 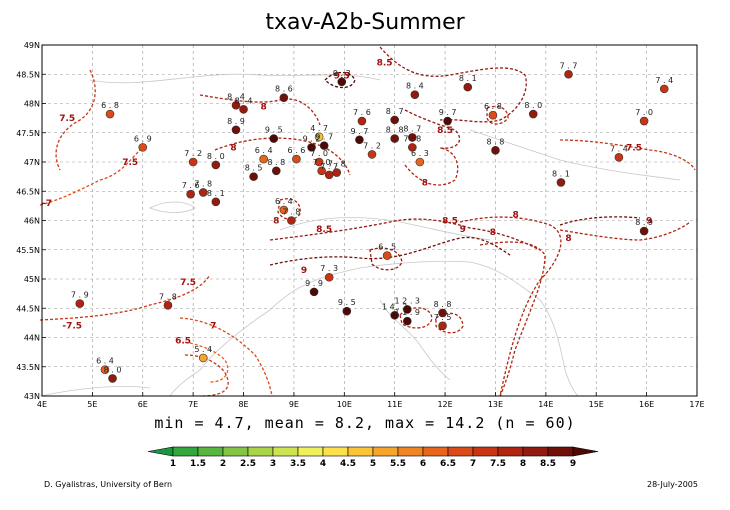 I want to click on colorbar-label: 6, so click(x=423, y=464).